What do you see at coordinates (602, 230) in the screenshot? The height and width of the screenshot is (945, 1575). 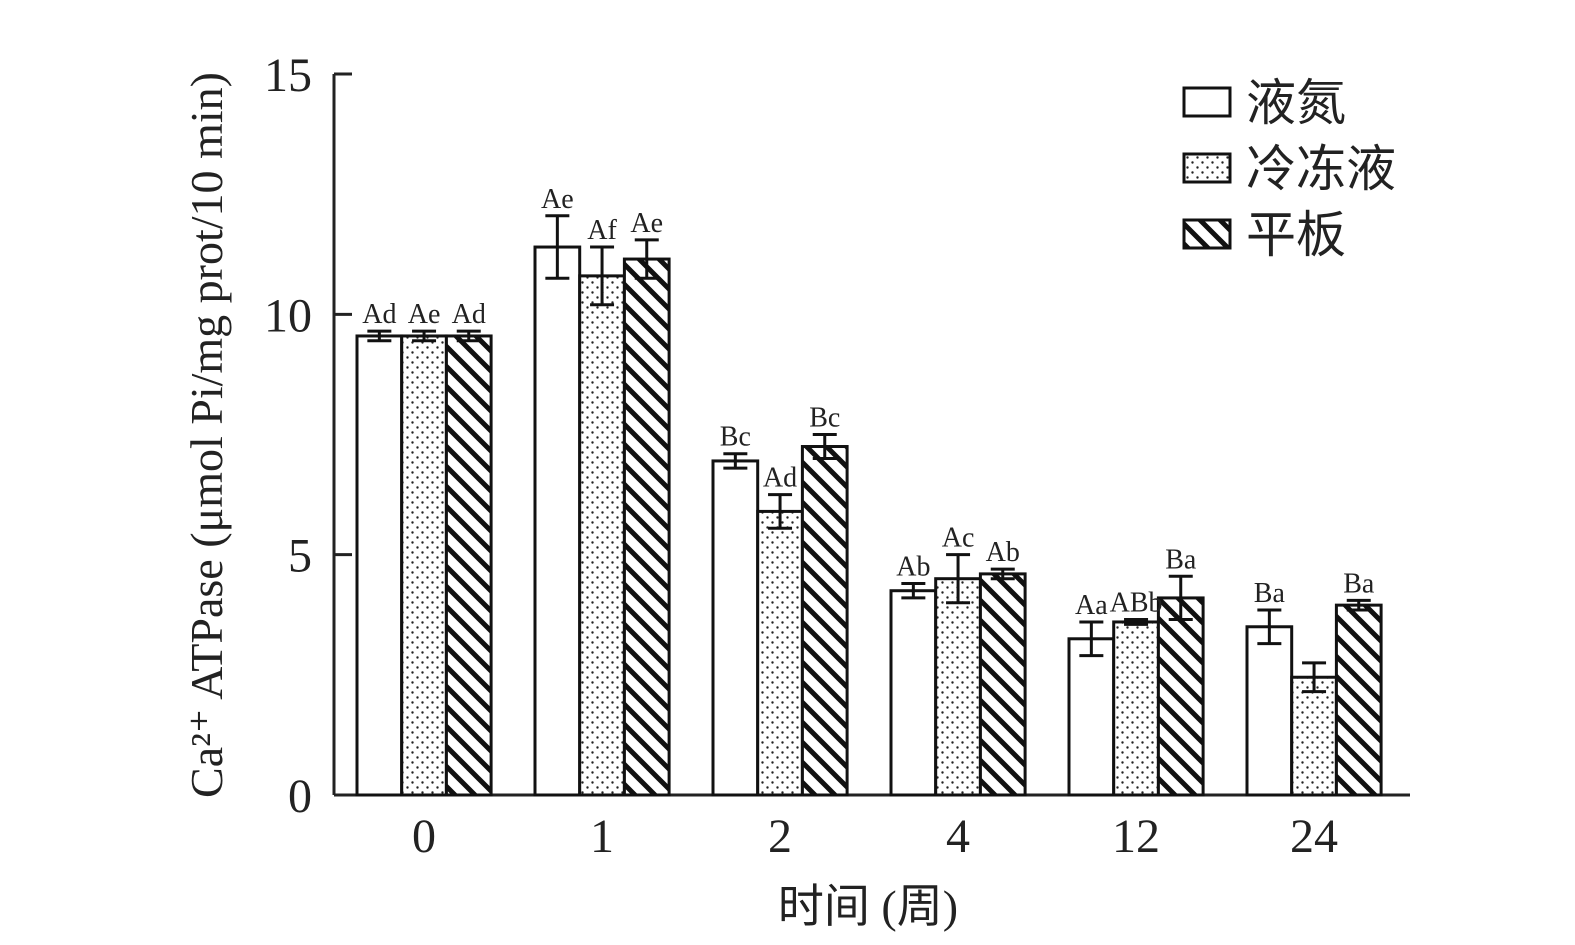 I see `significance-label: Af` at bounding box center [602, 230].